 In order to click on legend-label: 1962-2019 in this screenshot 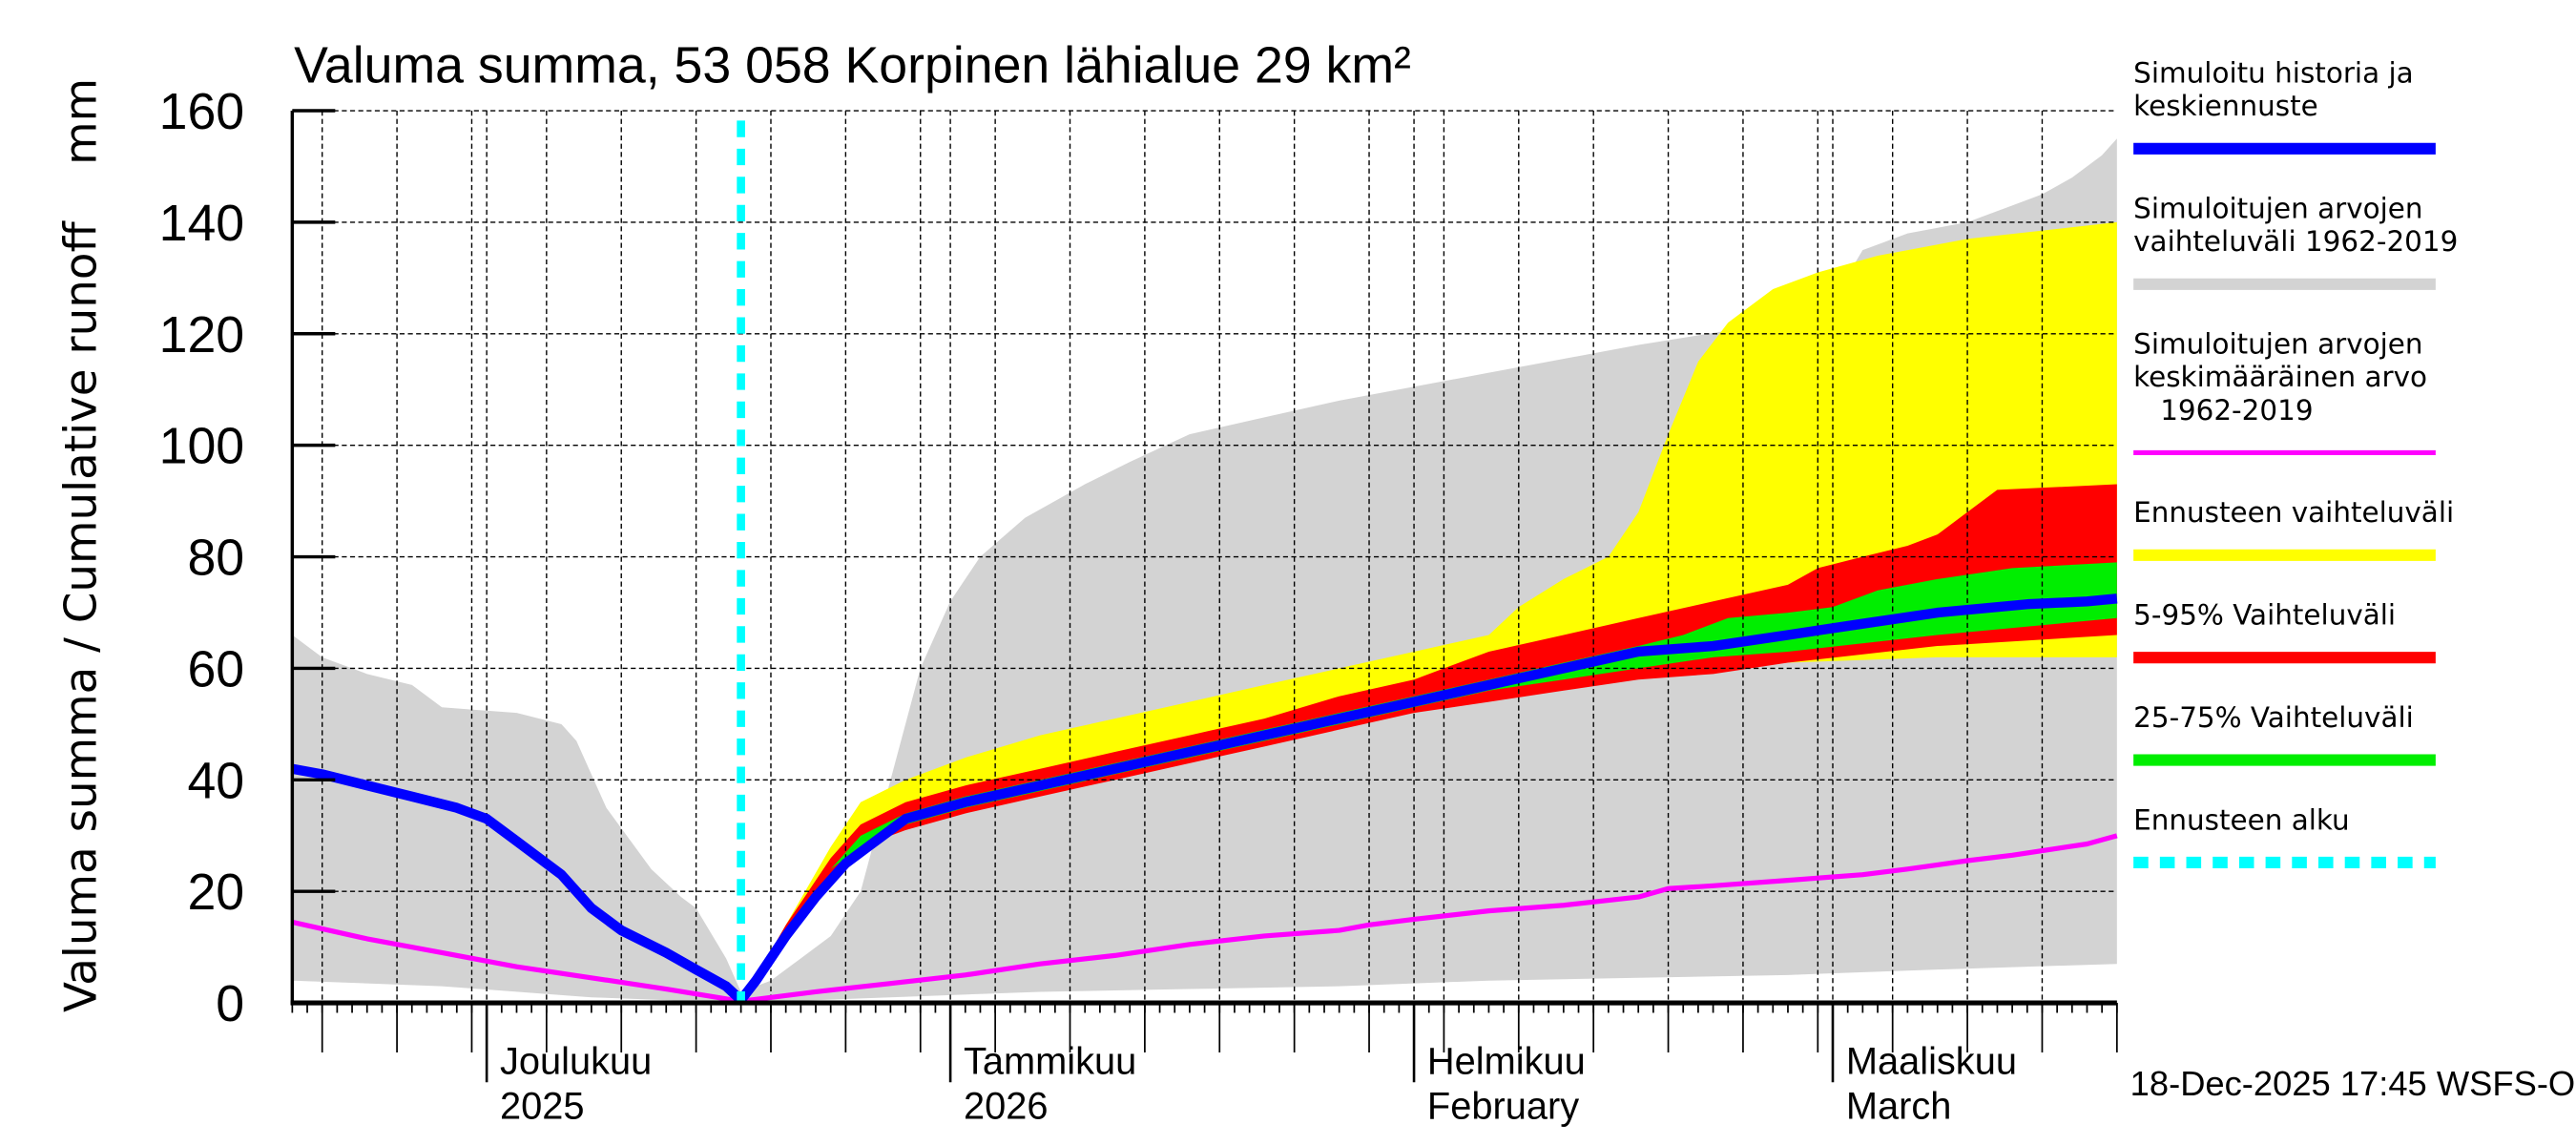, I will do `click(2223, 410)`.